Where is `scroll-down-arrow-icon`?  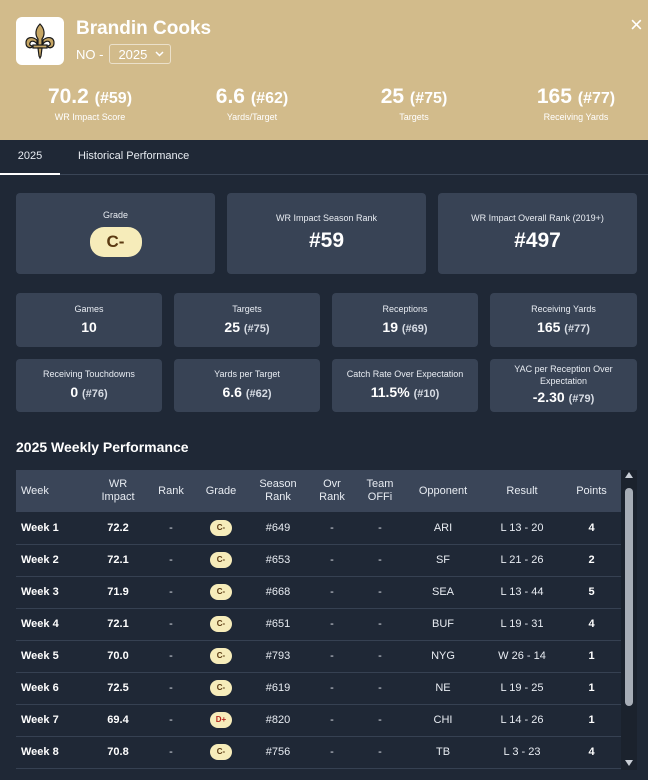
scroll-down-arrow-icon is located at coordinates (629, 763).